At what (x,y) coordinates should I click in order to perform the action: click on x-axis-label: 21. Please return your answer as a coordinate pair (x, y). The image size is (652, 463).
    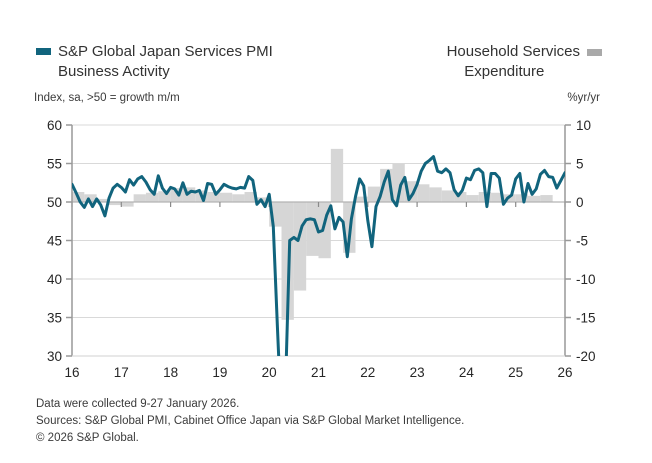
    Looking at the image, I should click on (318, 372).